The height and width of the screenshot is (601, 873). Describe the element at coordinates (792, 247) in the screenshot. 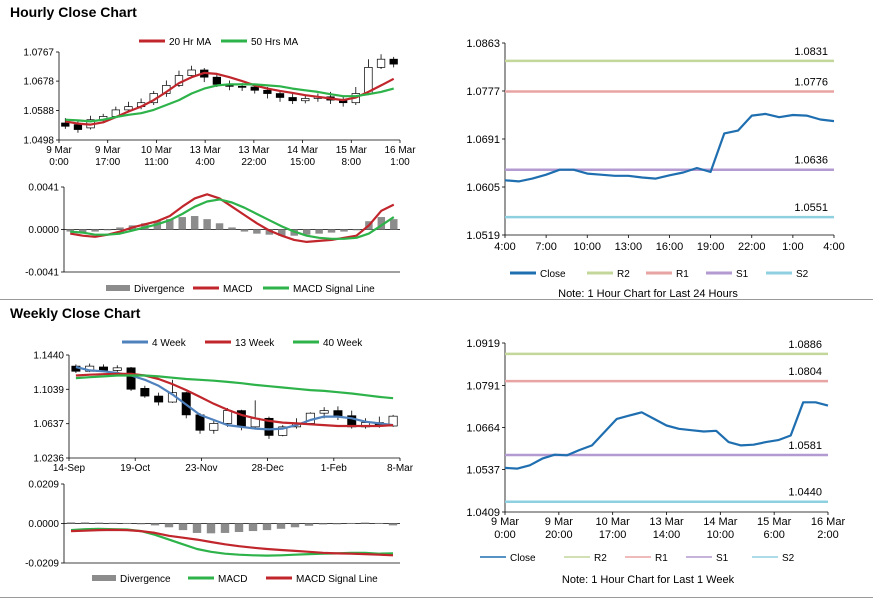

I see `x-tick-label: 1:00` at that location.